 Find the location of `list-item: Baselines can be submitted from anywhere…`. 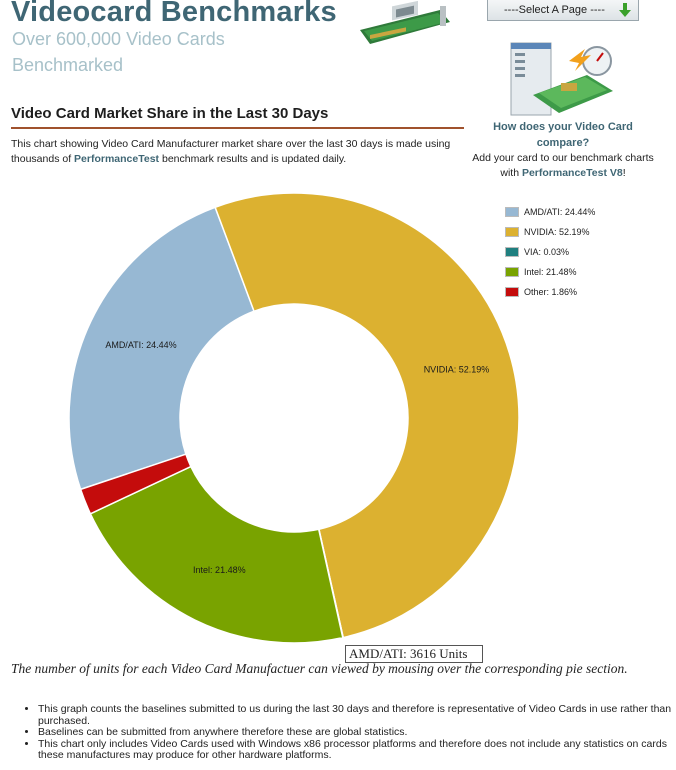

list-item: Baselines can be submitted from anywhere… is located at coordinates (356, 732).